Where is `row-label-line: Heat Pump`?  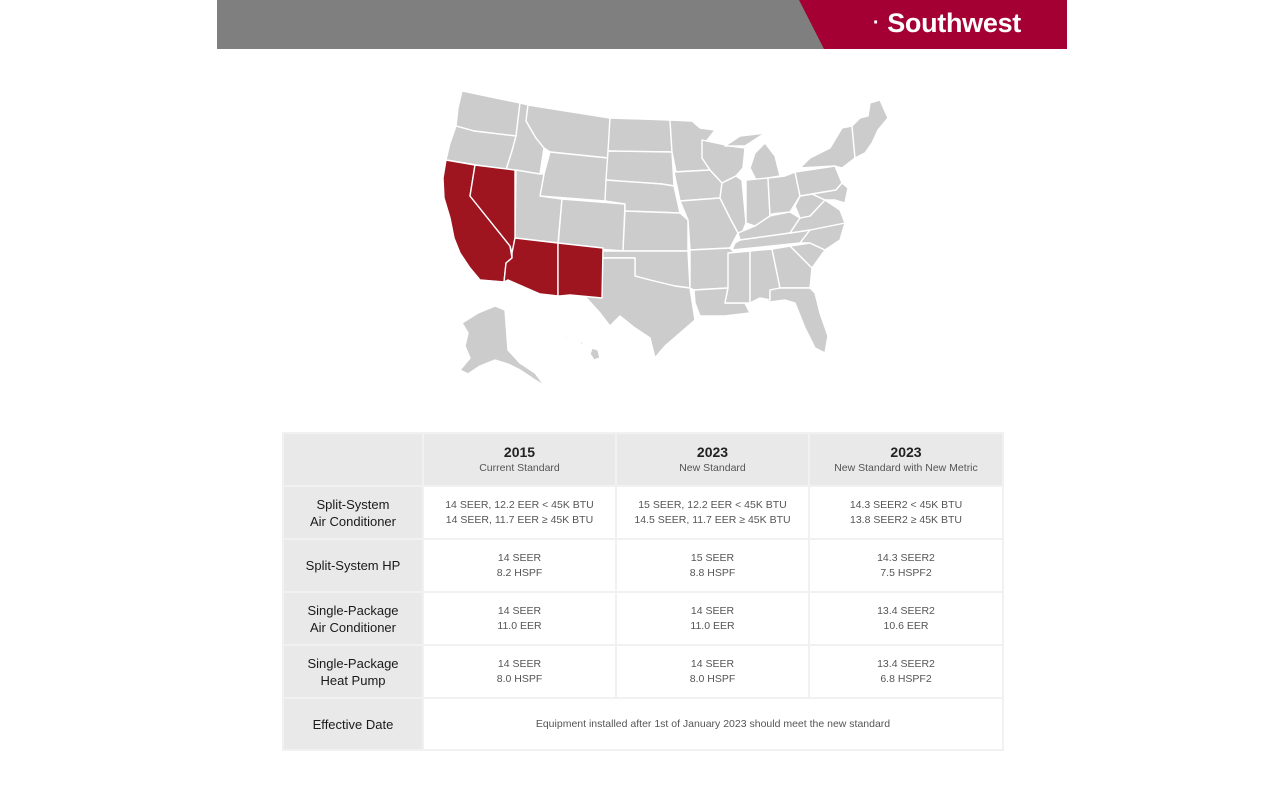 row-label-line: Heat Pump is located at coordinates (353, 680).